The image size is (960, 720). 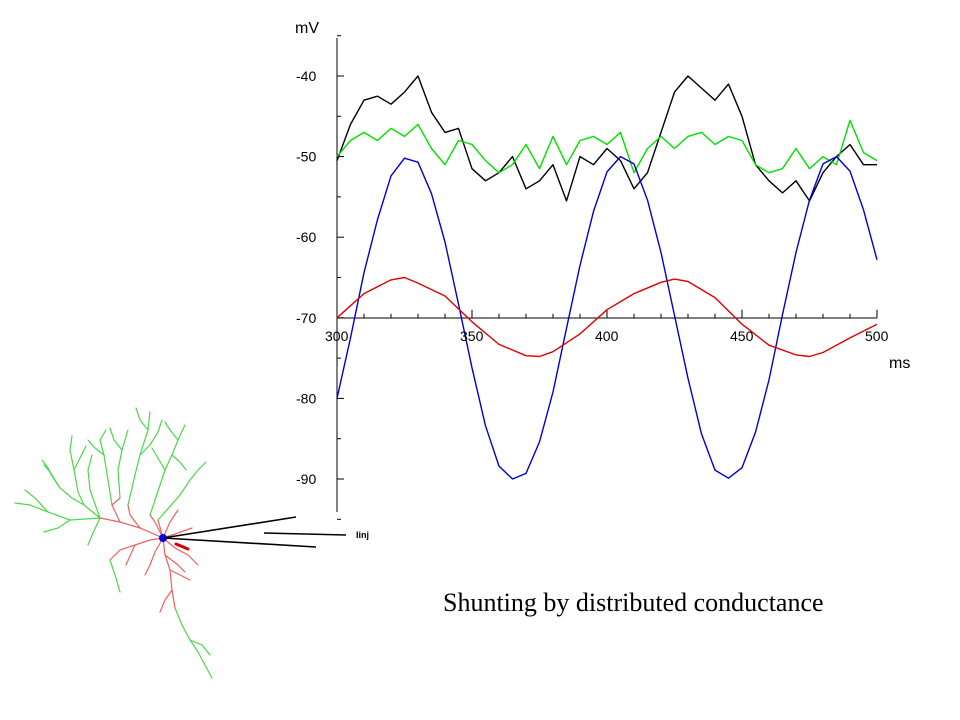 I want to click on y-tick-label: -40, so click(x=306, y=76).